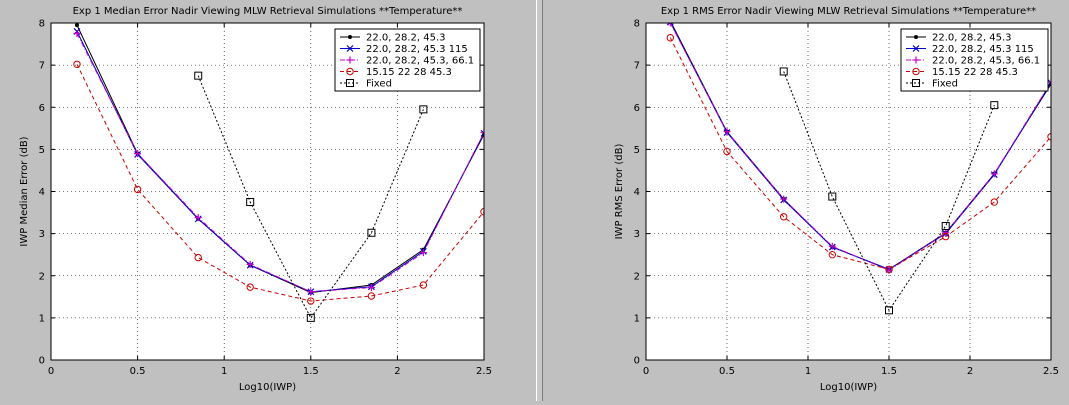 Image resolution: width=1069 pixels, height=405 pixels. What do you see at coordinates (76, 25) in the screenshot?
I see `series-1-point` at bounding box center [76, 25].